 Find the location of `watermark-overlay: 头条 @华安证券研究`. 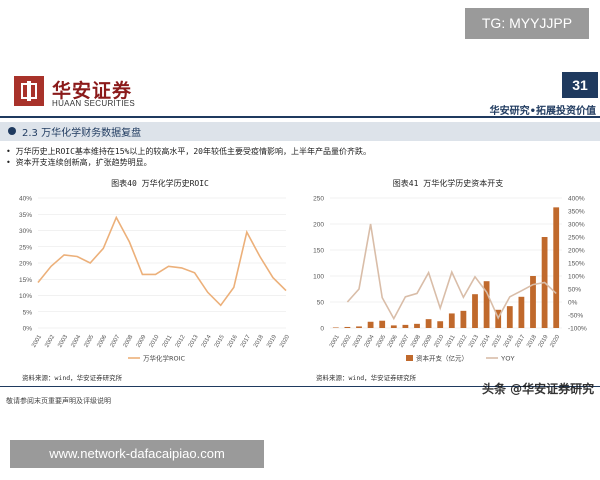

watermark-overlay: 头条 @华安证券研究 is located at coordinates (538, 389).